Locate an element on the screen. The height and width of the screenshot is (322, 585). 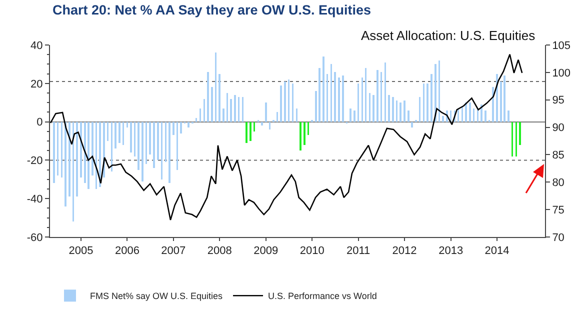
x-tick-label: 2011 is located at coordinates (358, 251).